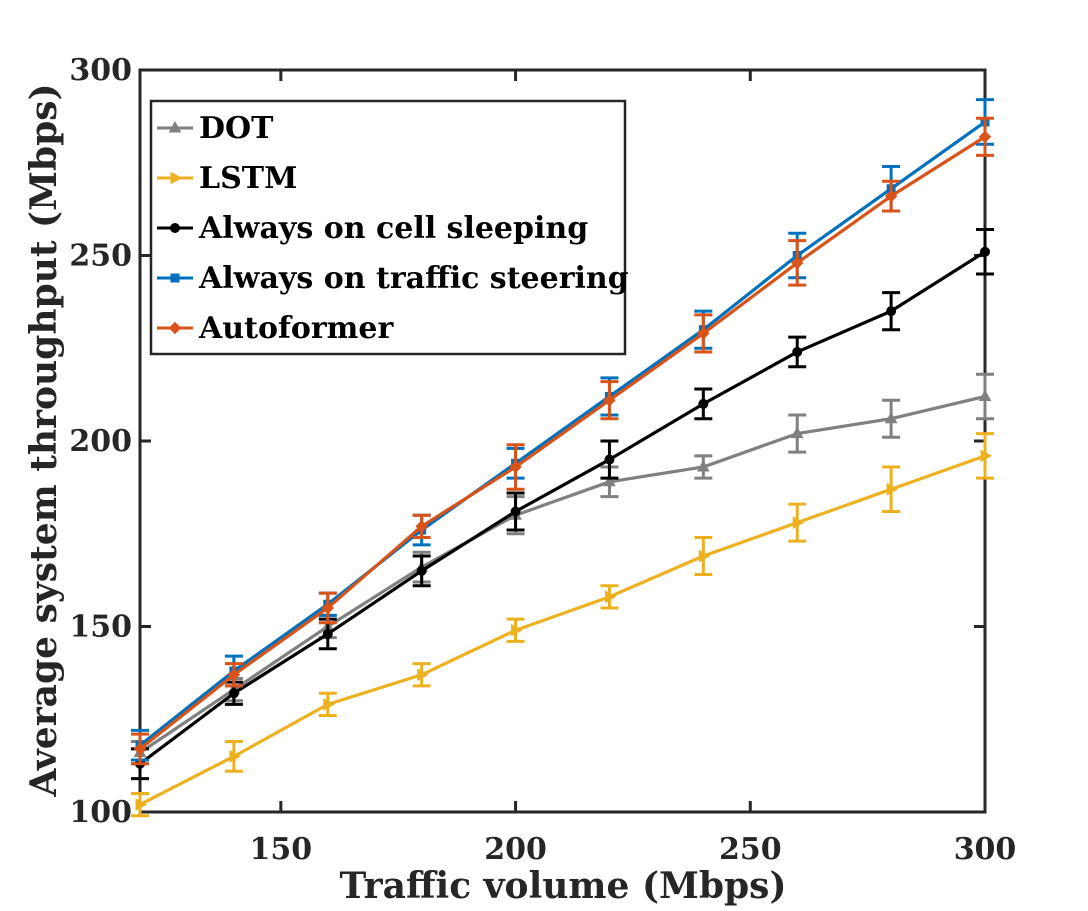 This screenshot has height=911, width=1088. I want to click on legend-item: DOT, so click(215, 128).